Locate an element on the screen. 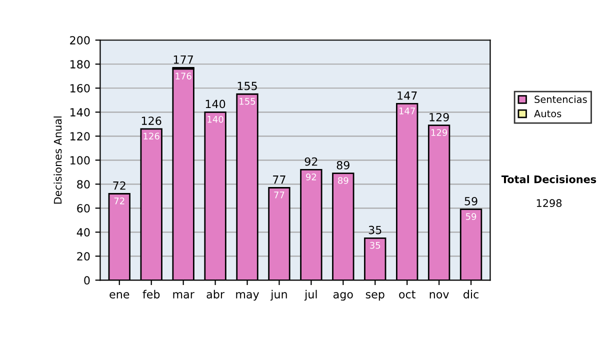 The width and height of the screenshot is (600, 340). text: 1298 is located at coordinates (549, 203).